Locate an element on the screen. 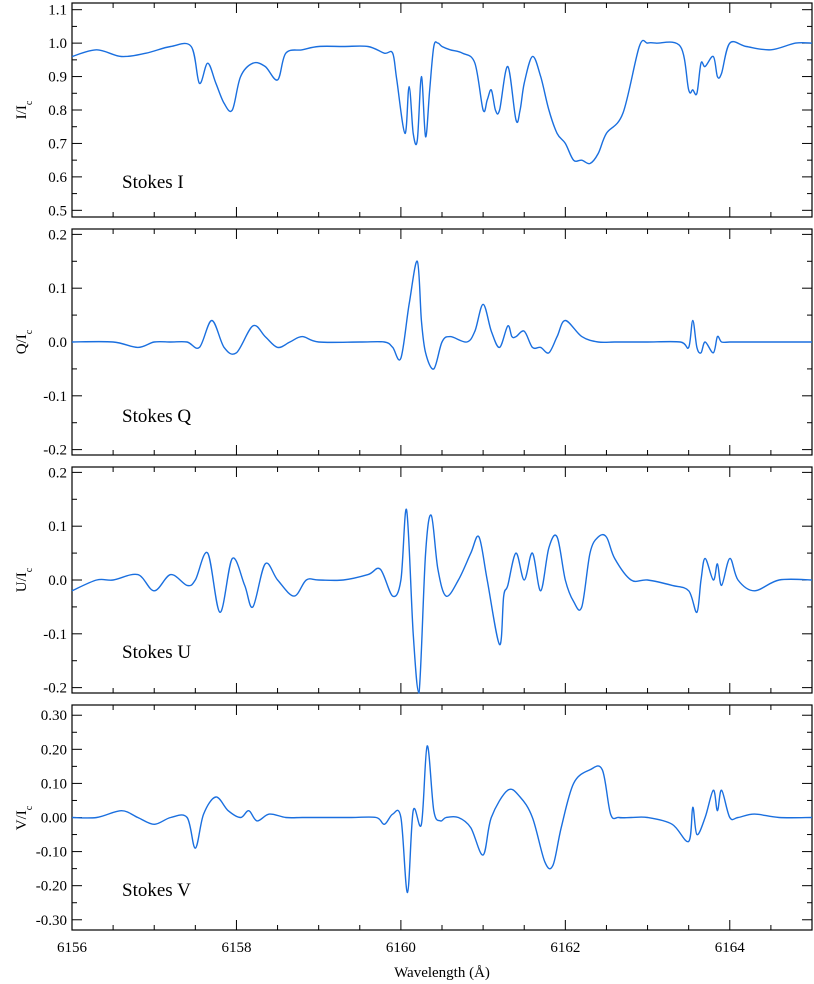 This screenshot has height=984, width=814. x-axis-label: Wavelength (Å) is located at coordinates (442, 973).